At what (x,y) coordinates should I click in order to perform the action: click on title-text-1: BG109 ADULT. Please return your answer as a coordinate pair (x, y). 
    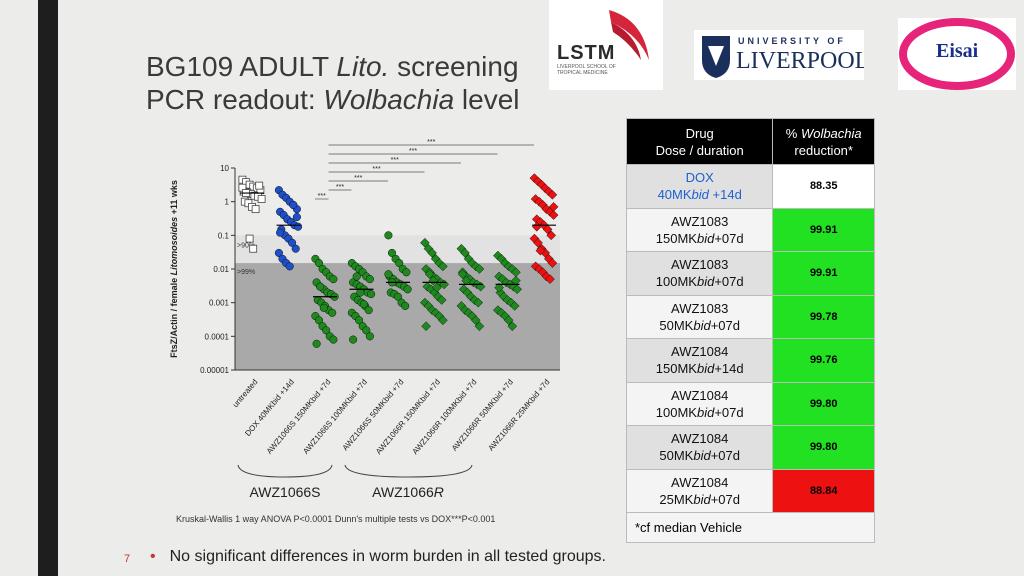
    Looking at the image, I should click on (241, 66).